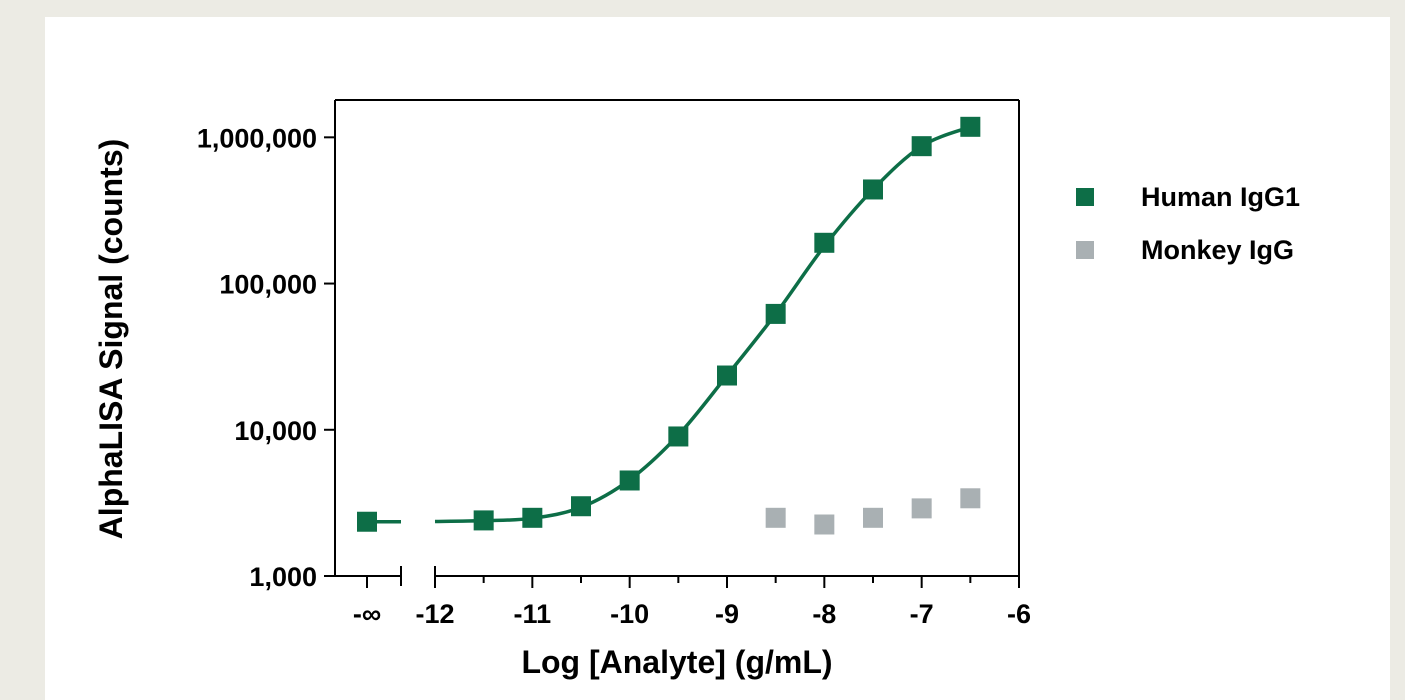  I want to click on legend-swatch-monkey-igg, so click(1085, 250).